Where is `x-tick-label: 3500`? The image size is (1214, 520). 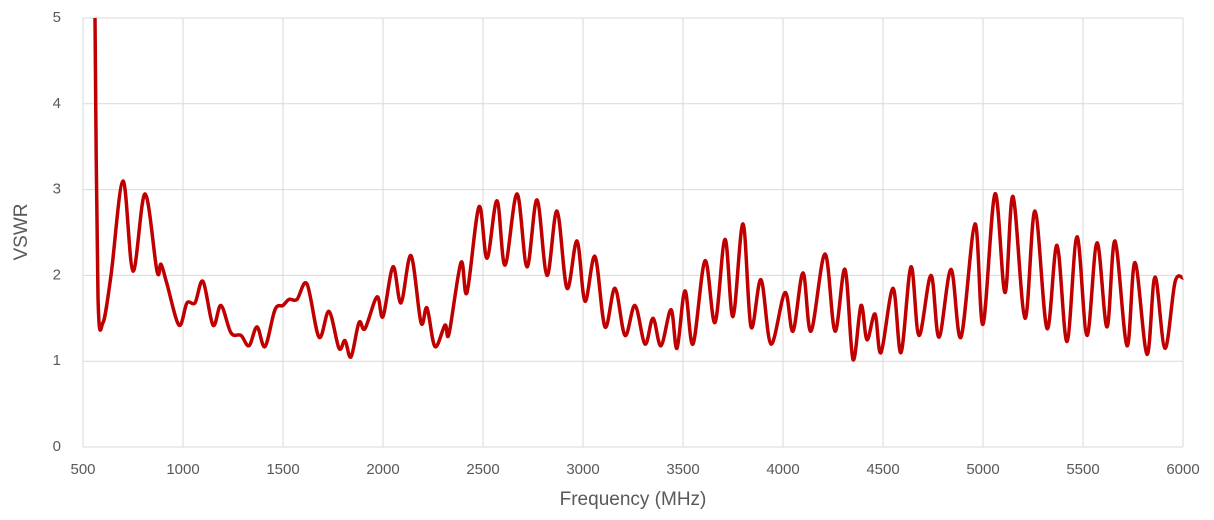
x-tick-label: 3500 is located at coordinates (682, 469).